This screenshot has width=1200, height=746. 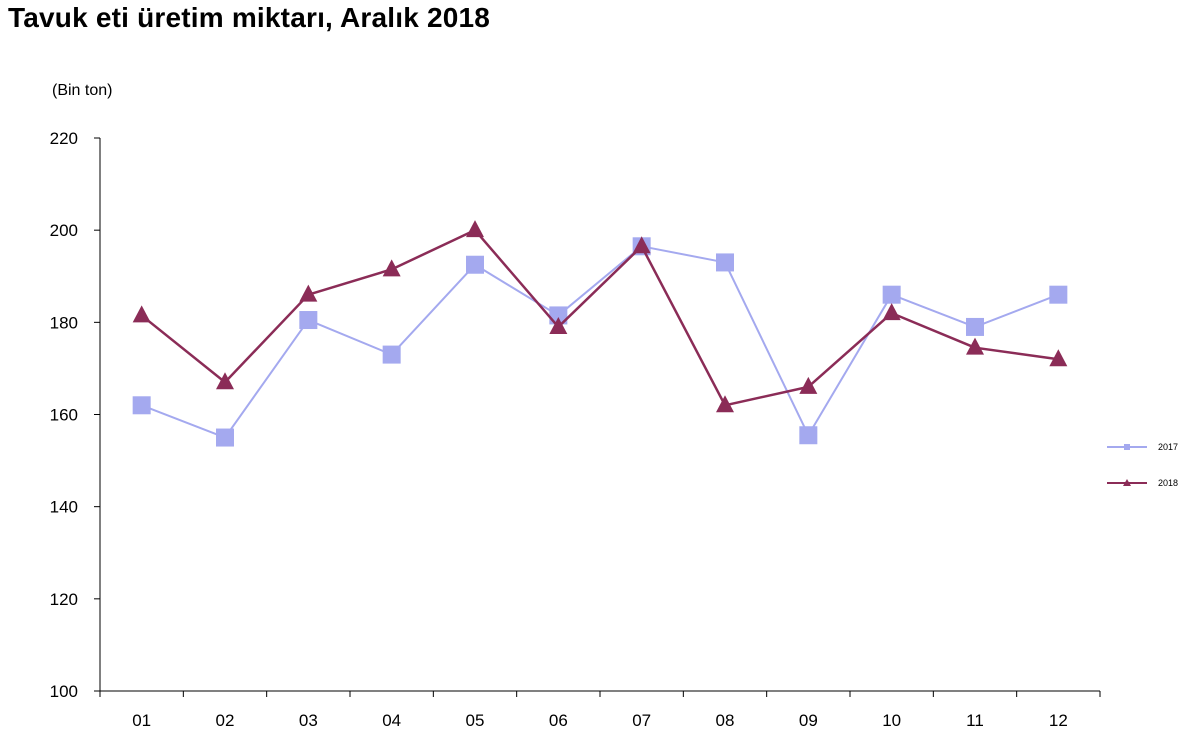 What do you see at coordinates (249, 17) in the screenshot?
I see `chart-title: Tavuk eti üretim miktarı, Aralık 2018` at bounding box center [249, 17].